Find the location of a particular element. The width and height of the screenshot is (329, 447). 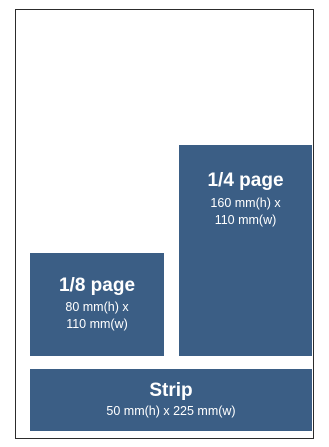

eighth-page-ad-block: 1/8 page 80 mm(h) x 110 mm(w) is located at coordinates (97, 304).